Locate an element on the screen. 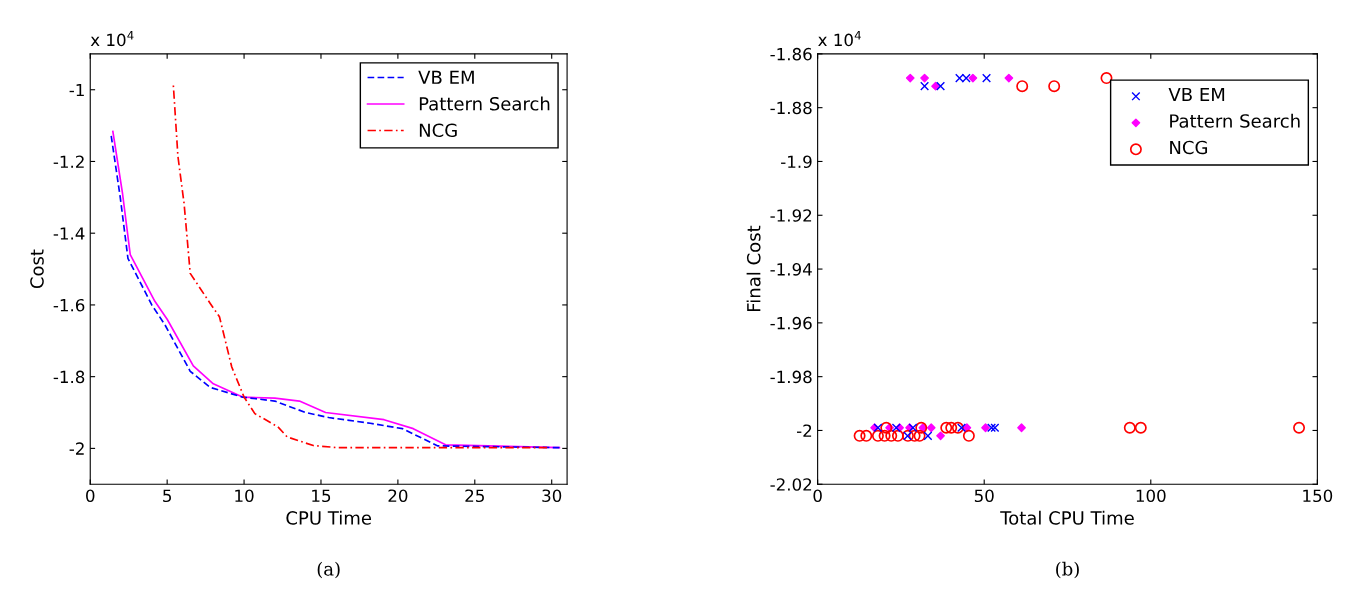 The width and height of the screenshot is (1347, 592). y-tick-label: -1 is located at coordinates (76, 90).